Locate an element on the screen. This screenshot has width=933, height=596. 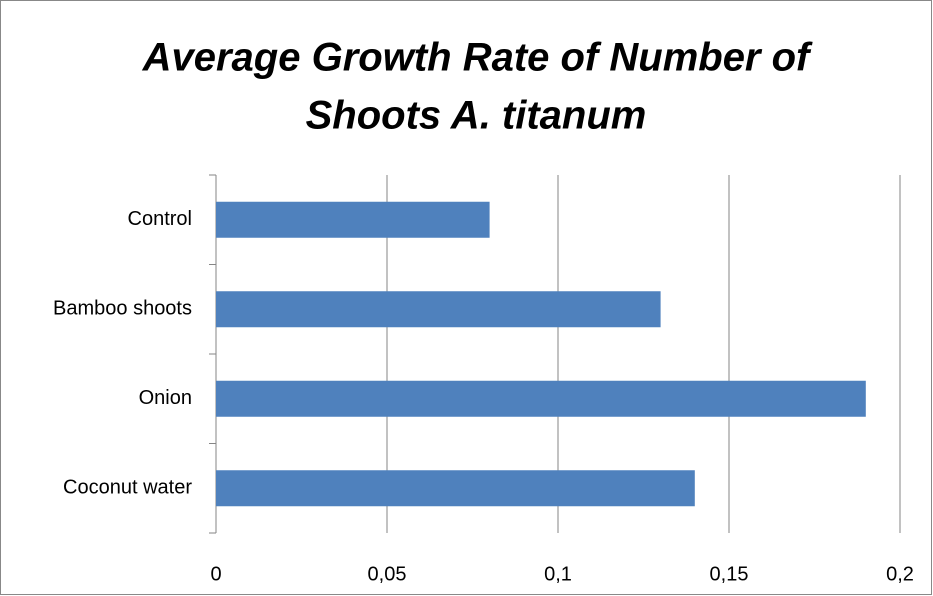
chart-title: Shoots A. titanum is located at coordinates (476, 116).